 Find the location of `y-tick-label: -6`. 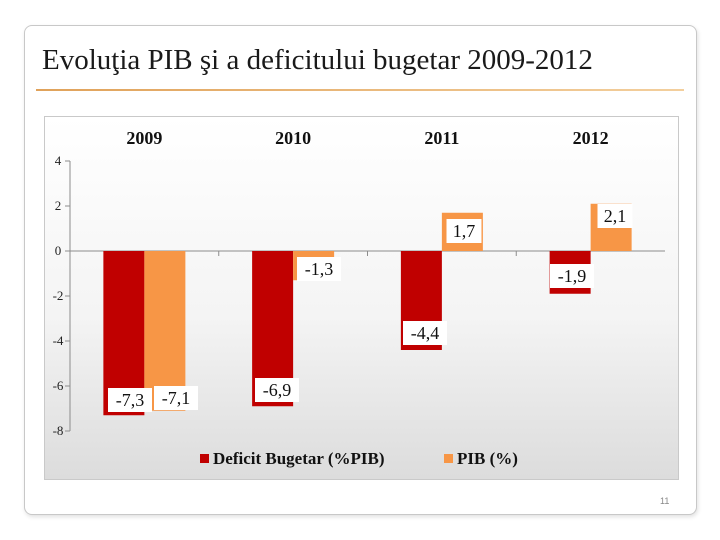

y-tick-label: -6 is located at coordinates (58, 385).